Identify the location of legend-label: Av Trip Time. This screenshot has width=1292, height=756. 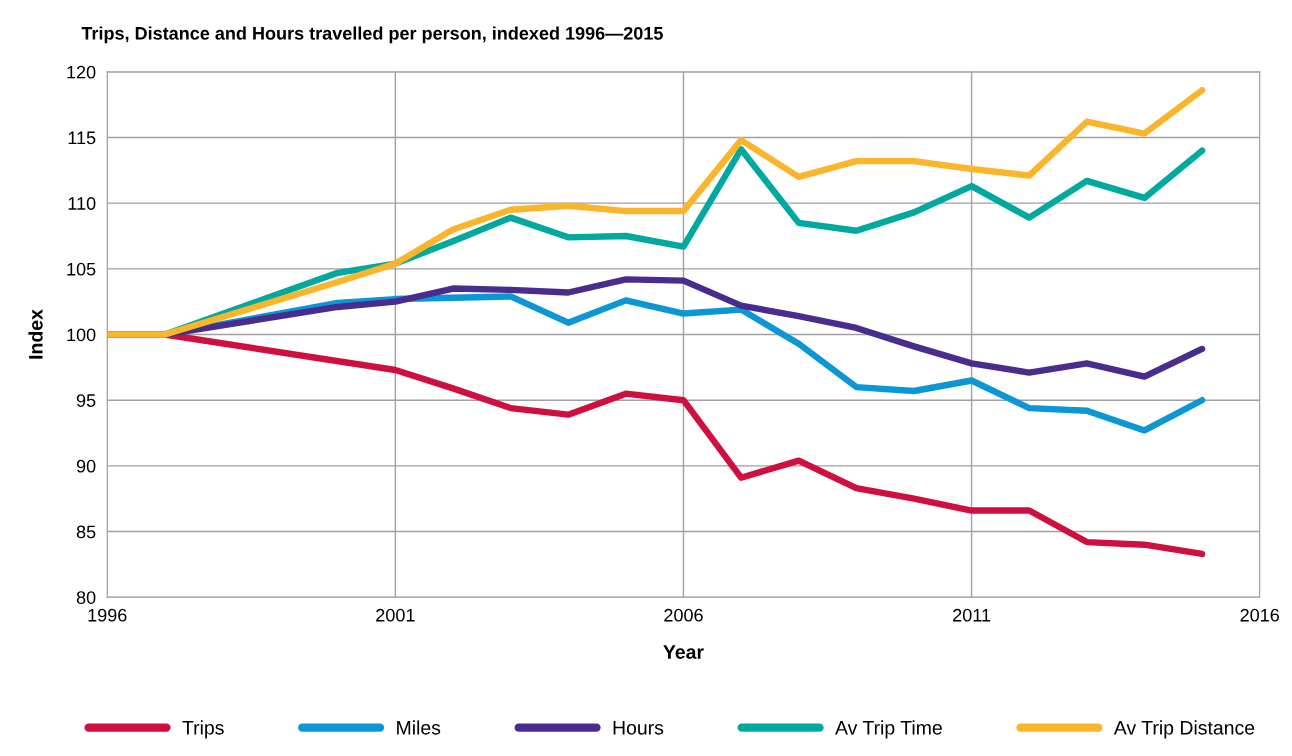
(888, 729).